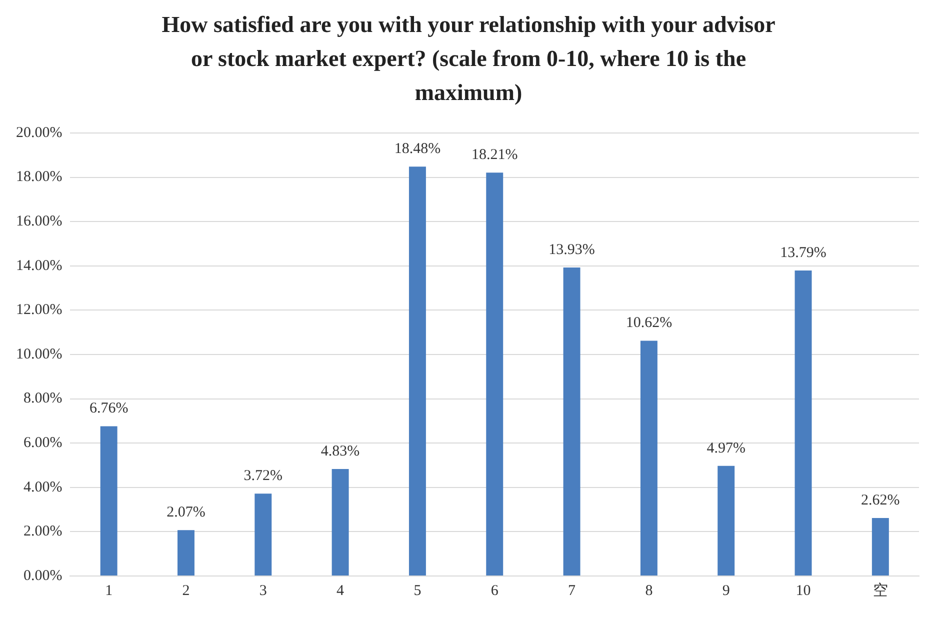 This screenshot has width=937, height=635. What do you see at coordinates (42, 398) in the screenshot?
I see `y-tick-label: 8.00%` at bounding box center [42, 398].